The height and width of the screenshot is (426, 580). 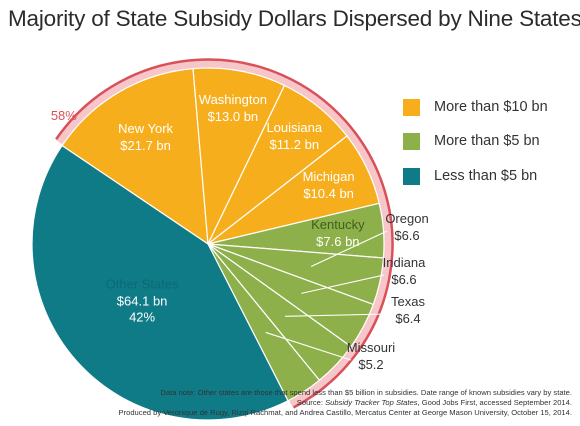 What do you see at coordinates (329, 176) in the screenshot?
I see `slice-label-michigan: Michigan` at bounding box center [329, 176].